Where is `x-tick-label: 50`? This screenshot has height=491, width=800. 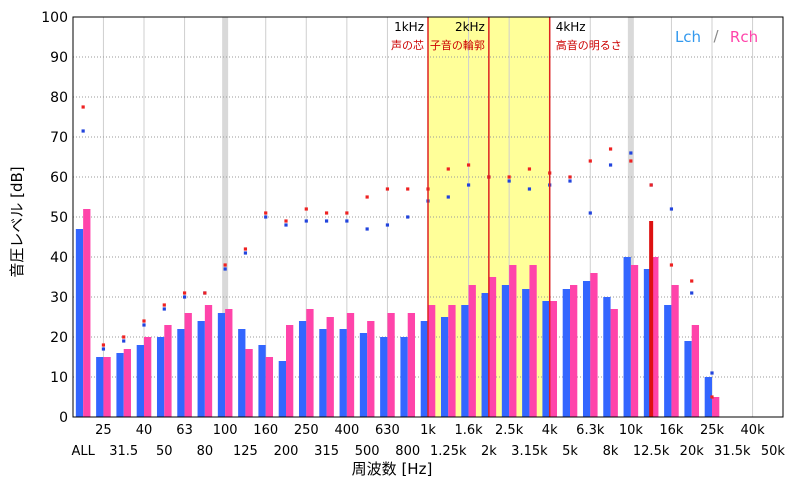 x-tick-label: 50 is located at coordinates (164, 451).